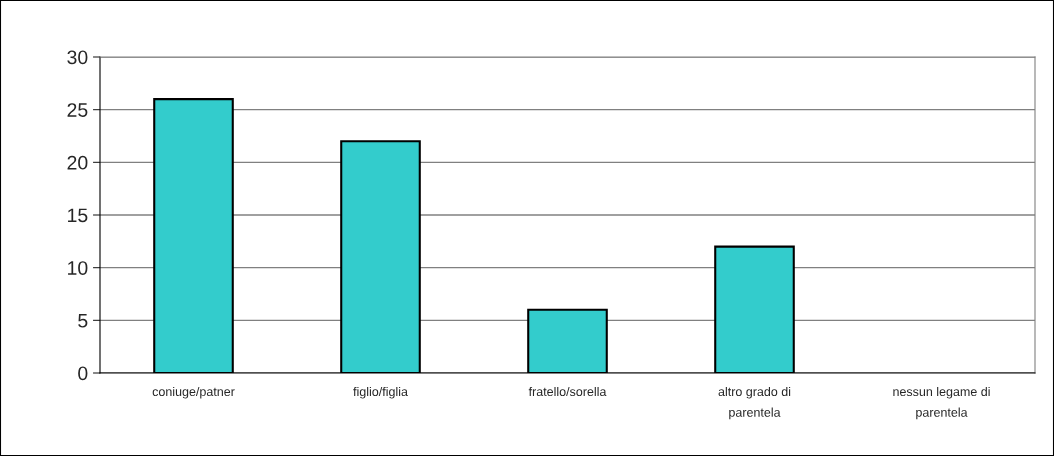 This screenshot has width=1054, height=456. I want to click on x-tick-label: nessun legame di parentela, so click(941, 403).